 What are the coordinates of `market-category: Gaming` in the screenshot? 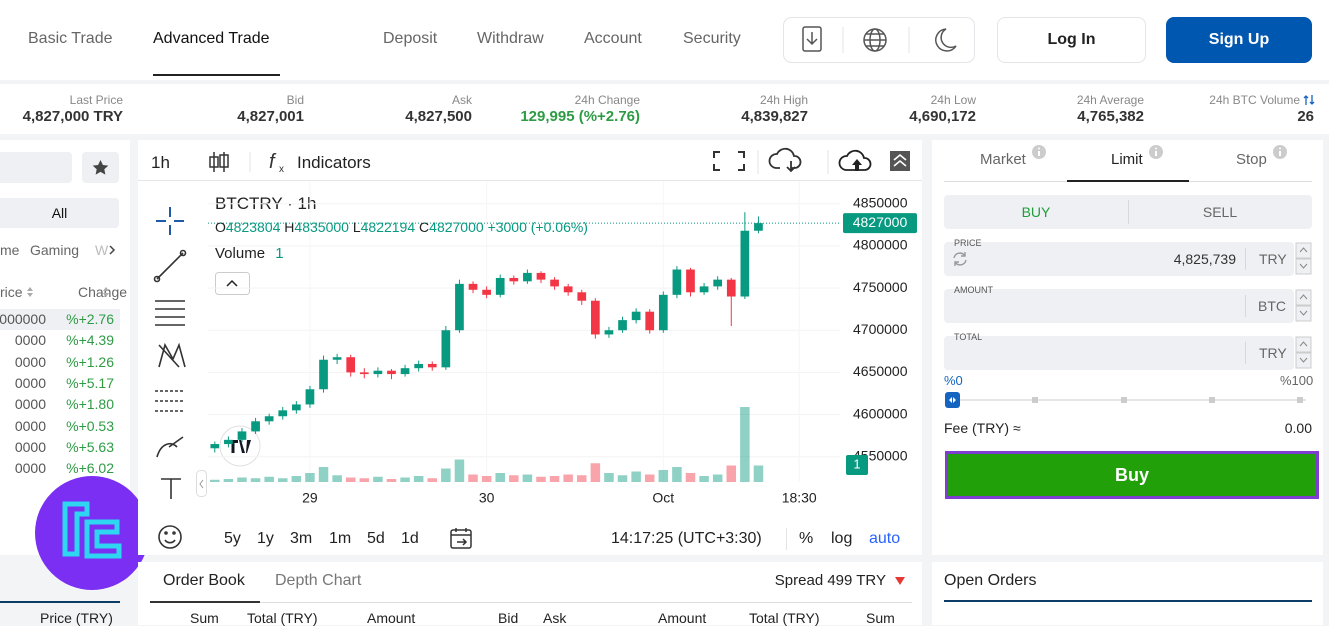 It's located at (55, 250).